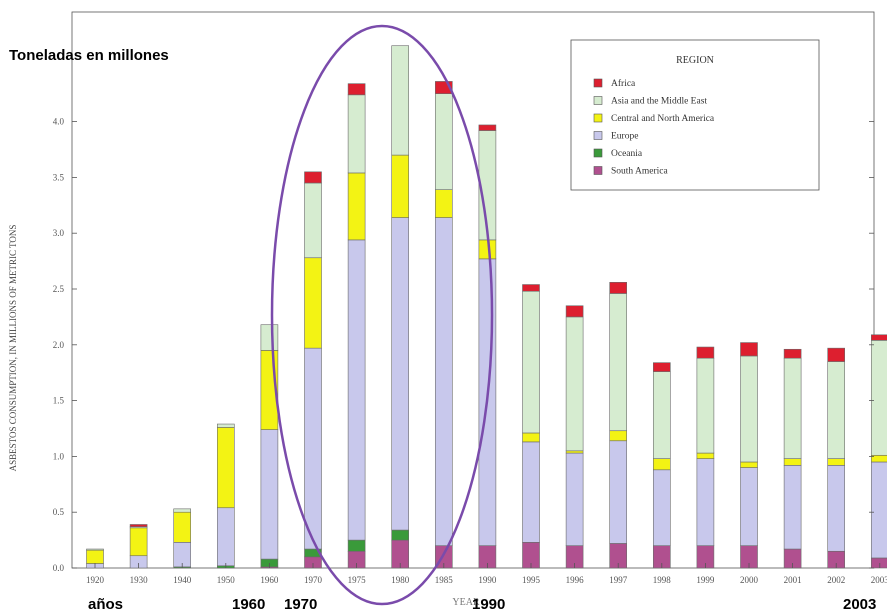  What do you see at coordinates (269, 446) in the screenshot?
I see `bar-stack-1960` at bounding box center [269, 446].